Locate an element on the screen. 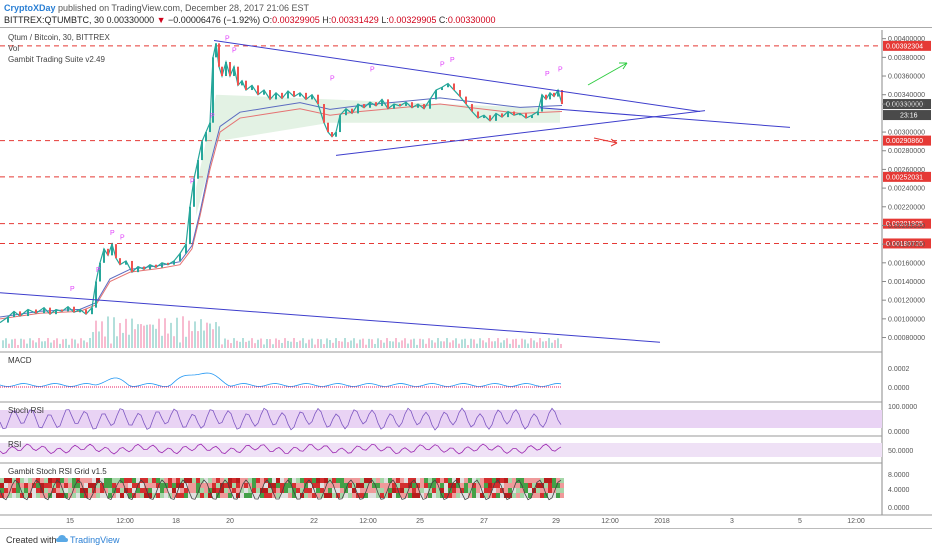 The width and height of the screenshot is (932, 551). rsi-title: RSI is located at coordinates (15, 444).